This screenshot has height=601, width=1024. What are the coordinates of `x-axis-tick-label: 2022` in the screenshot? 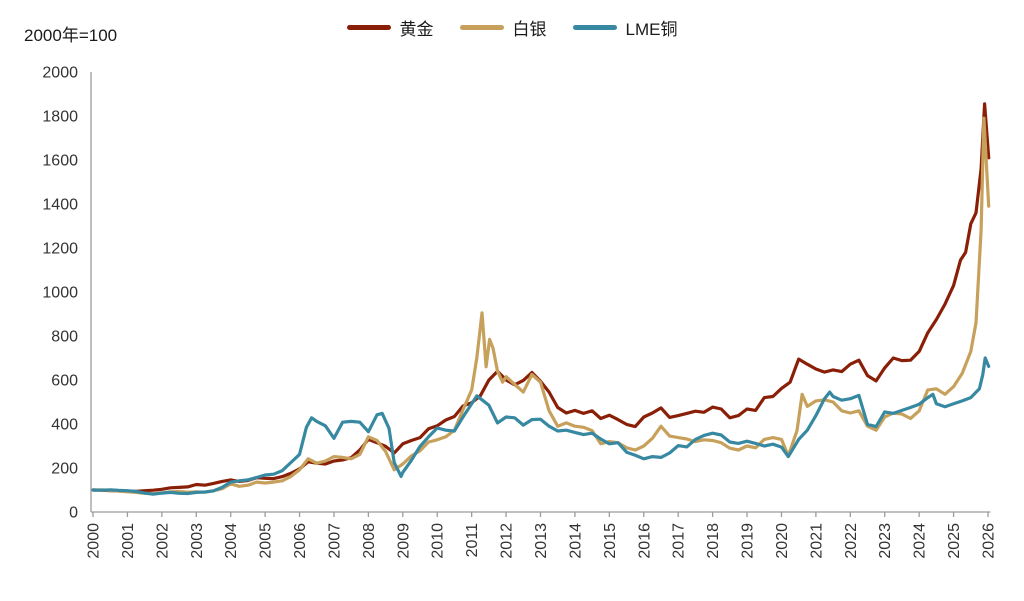 It's located at (851, 541).